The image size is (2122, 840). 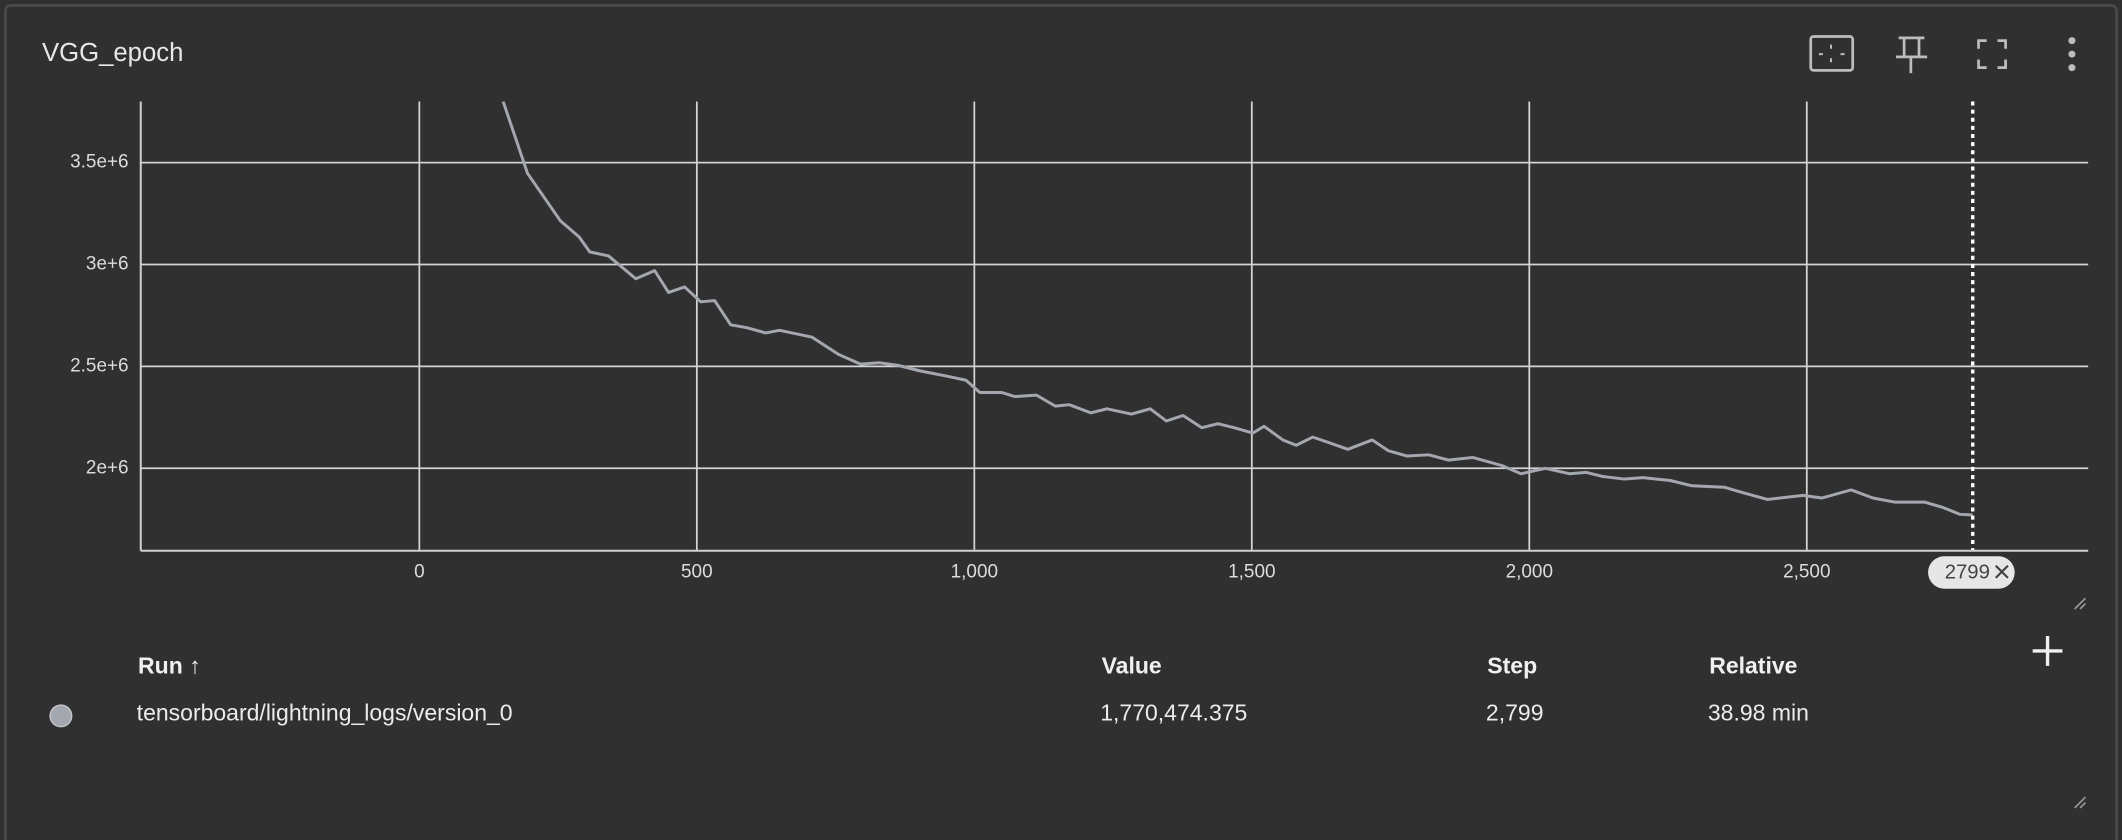 What do you see at coordinates (1515, 713) in the screenshot?
I see `table-cell: 2,799` at bounding box center [1515, 713].